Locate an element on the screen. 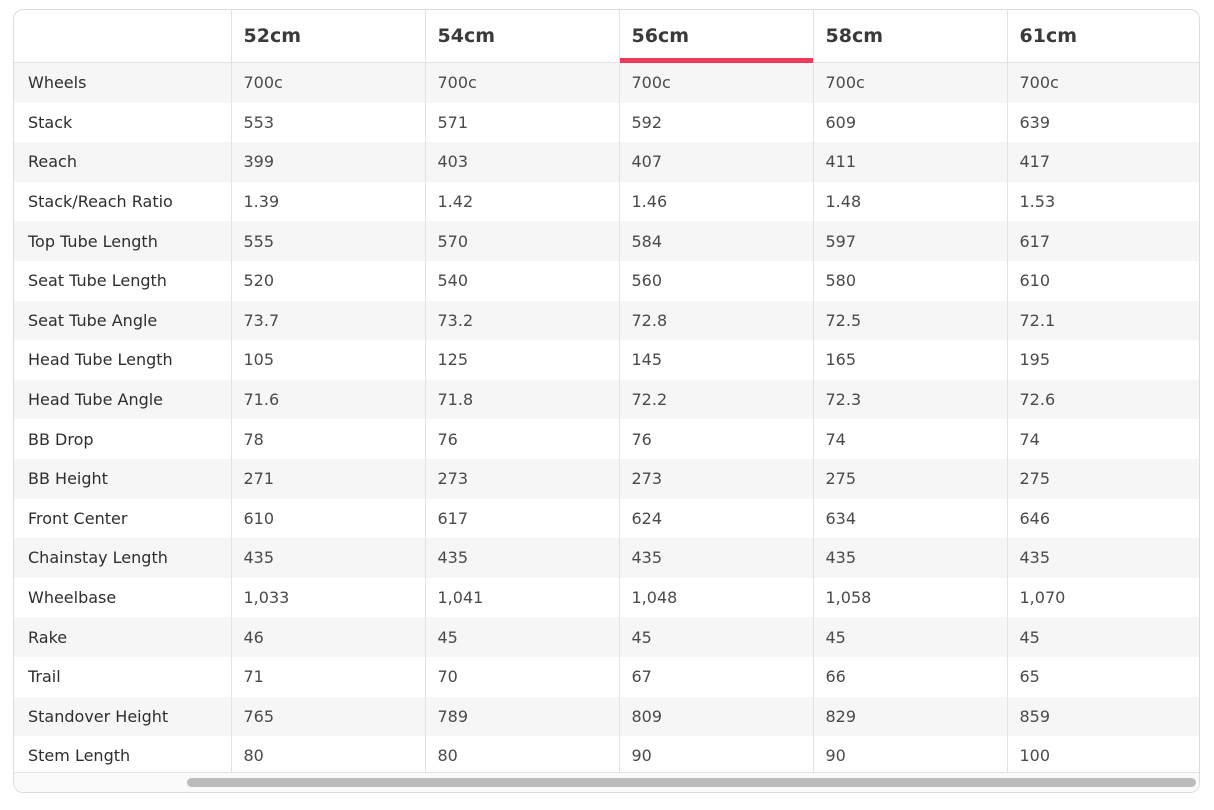 Image resolution: width=1214 pixels, height=810 pixels. table-cell: 1.42 is located at coordinates (521, 201).